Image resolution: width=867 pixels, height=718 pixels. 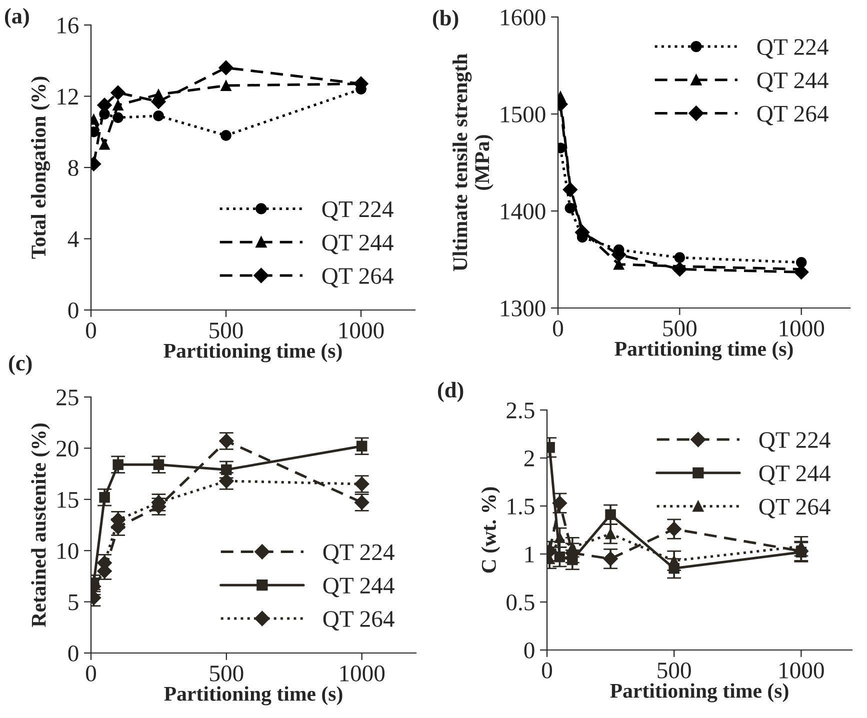 I want to click on y-tick-label: 2.5, so click(x=520, y=410).